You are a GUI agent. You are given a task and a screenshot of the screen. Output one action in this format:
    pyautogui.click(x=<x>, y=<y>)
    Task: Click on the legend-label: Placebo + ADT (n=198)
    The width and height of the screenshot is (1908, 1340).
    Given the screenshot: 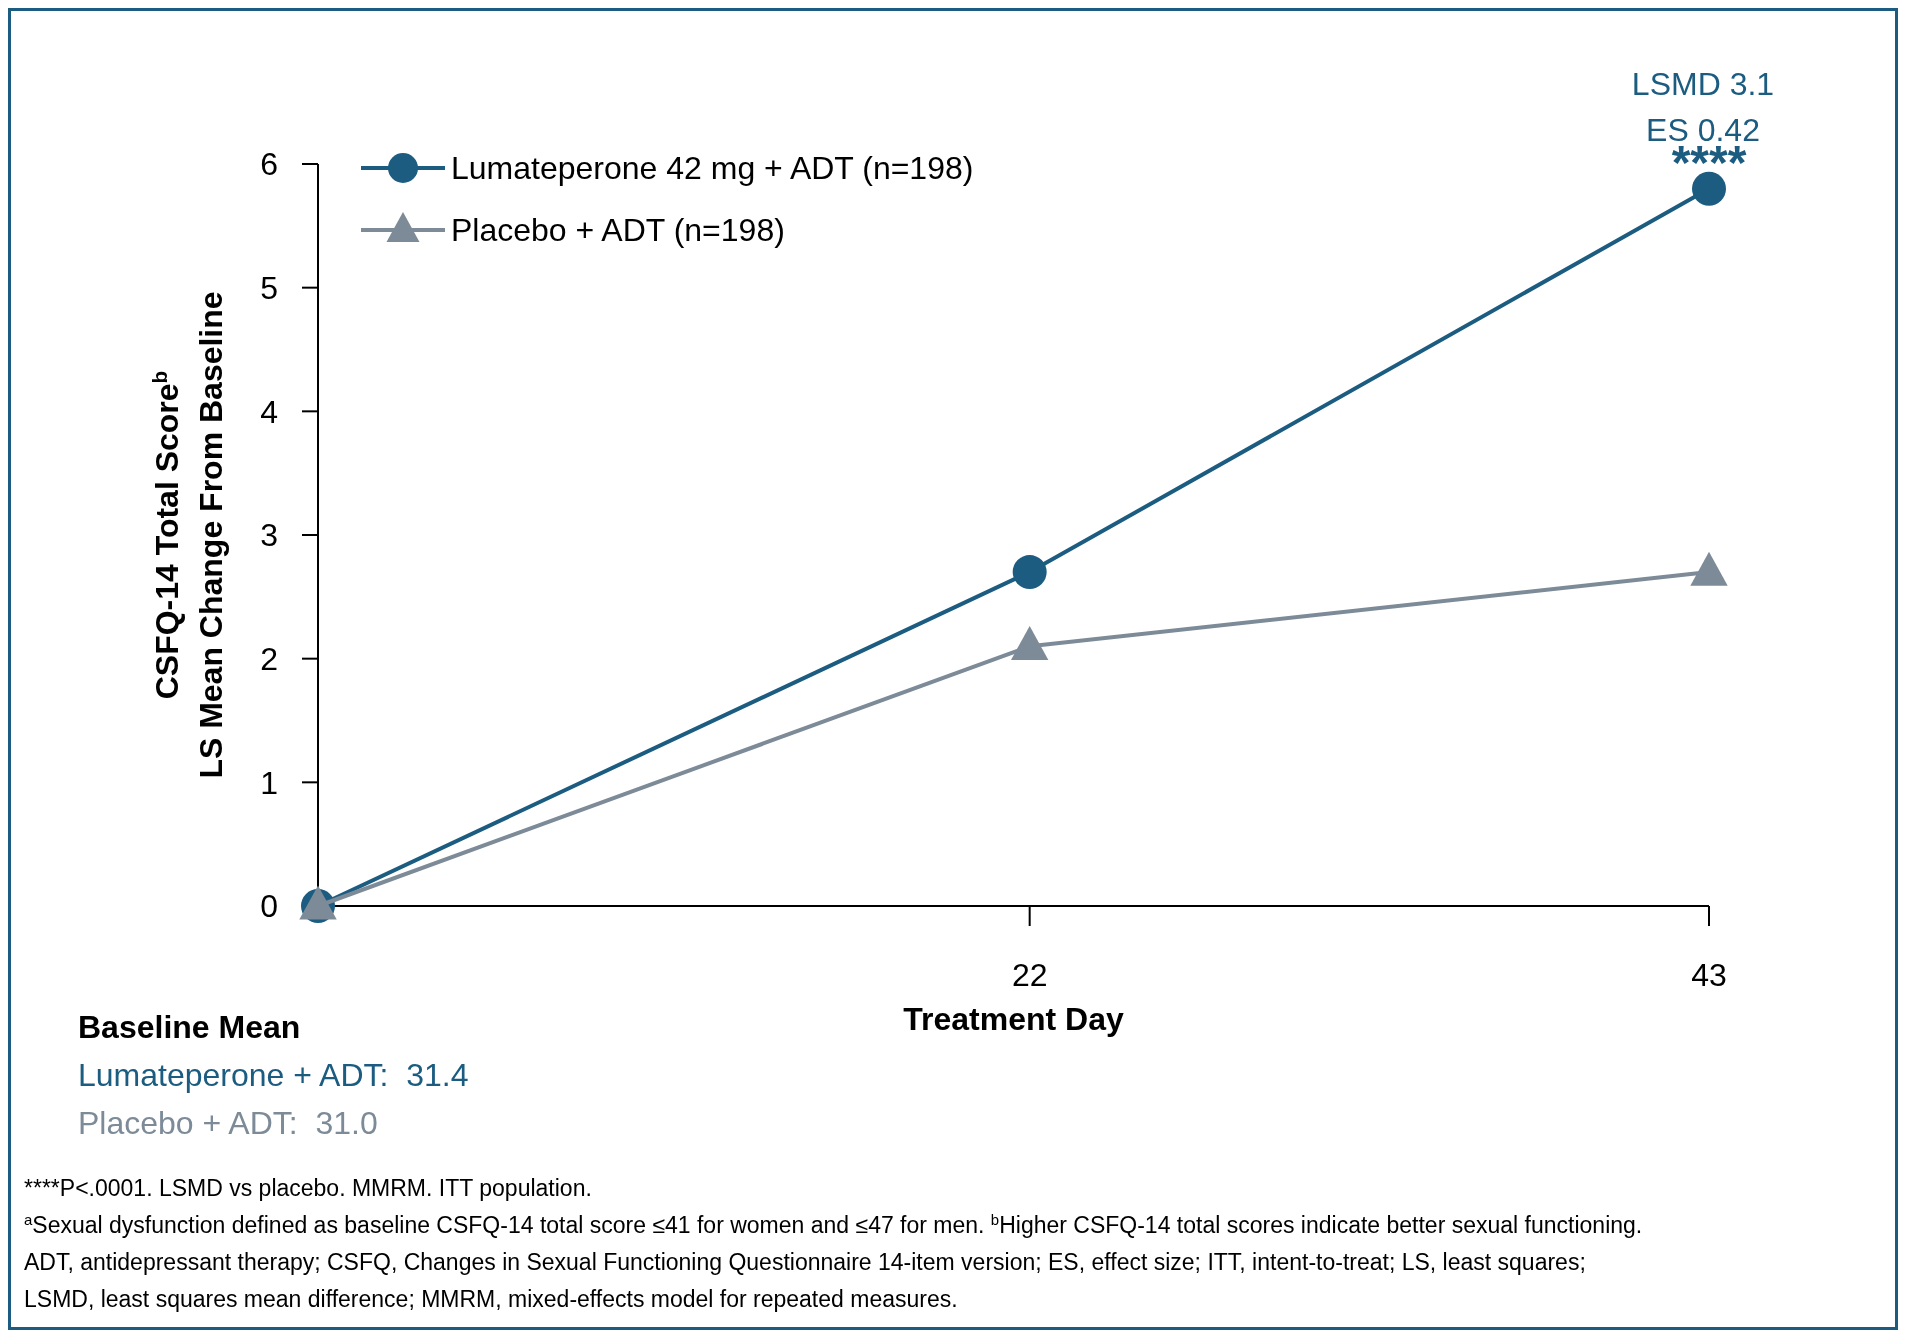 What is the action you would take?
    pyautogui.click(x=618, y=230)
    